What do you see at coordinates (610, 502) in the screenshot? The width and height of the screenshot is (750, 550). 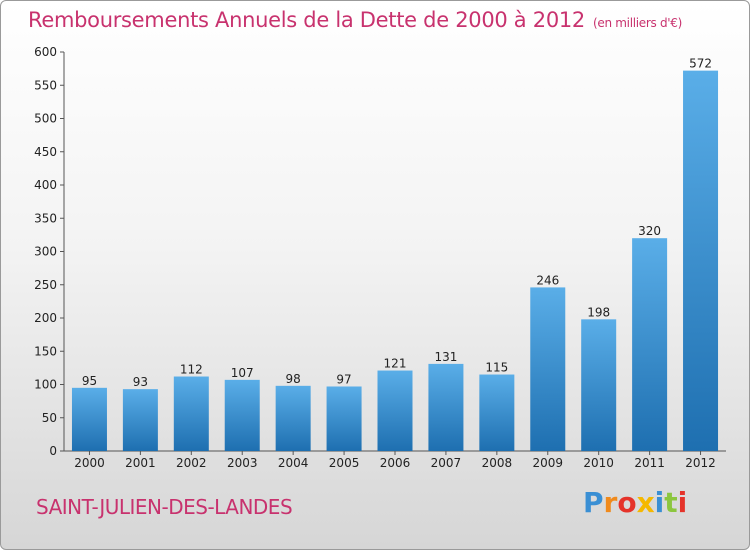 I see `logo-letter: r` at bounding box center [610, 502].